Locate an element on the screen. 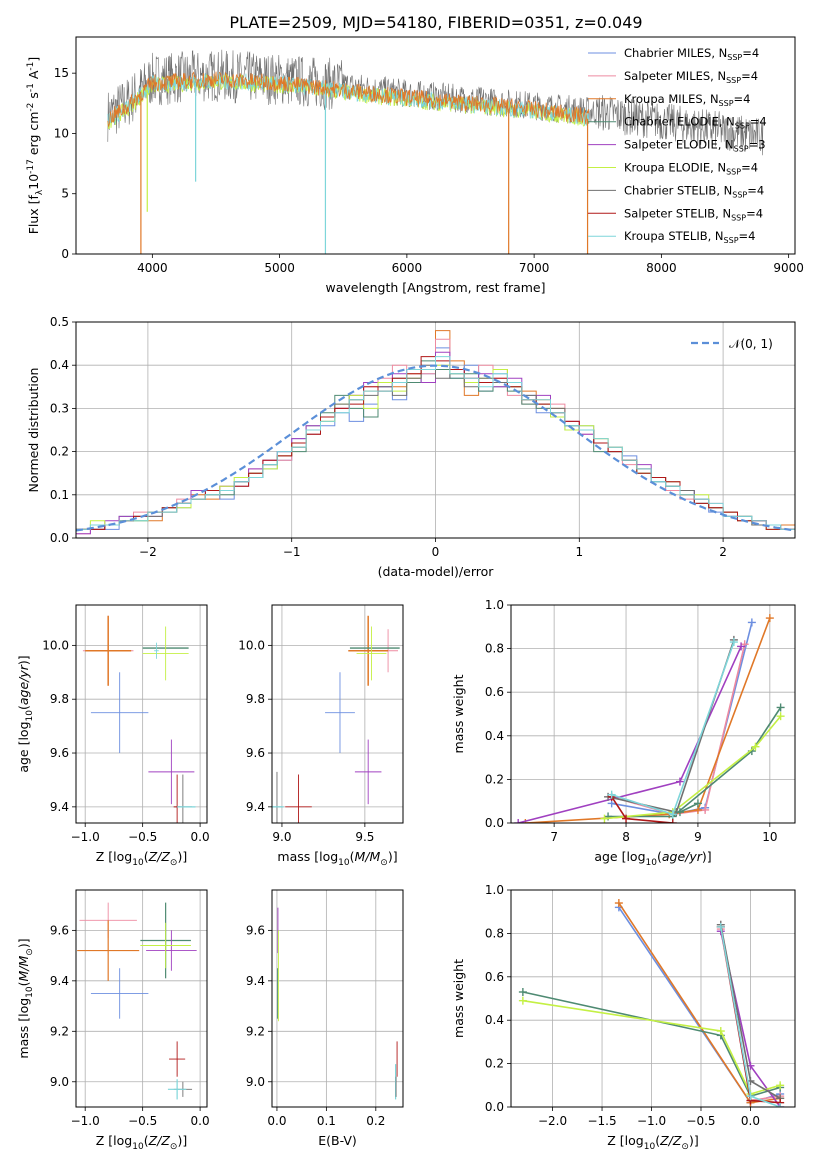 The image size is (819, 1170). histogram-series is located at coordinates (435, 443).